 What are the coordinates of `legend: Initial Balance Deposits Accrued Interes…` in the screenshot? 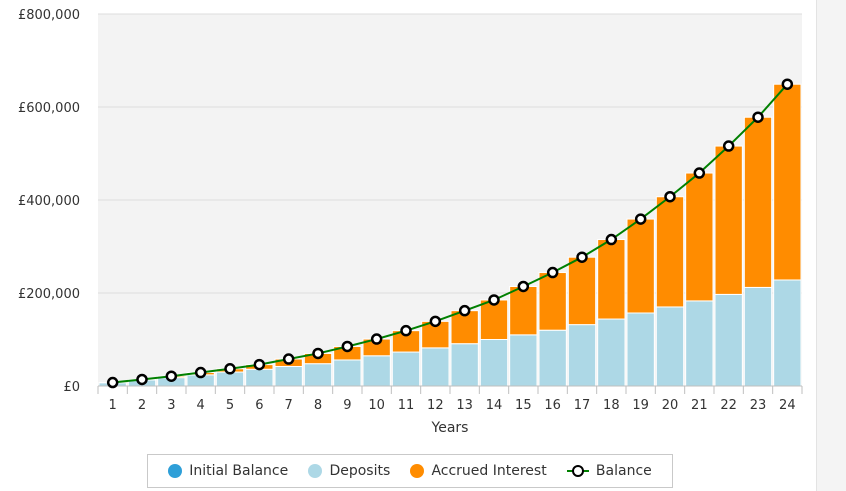 It's located at (410, 471).